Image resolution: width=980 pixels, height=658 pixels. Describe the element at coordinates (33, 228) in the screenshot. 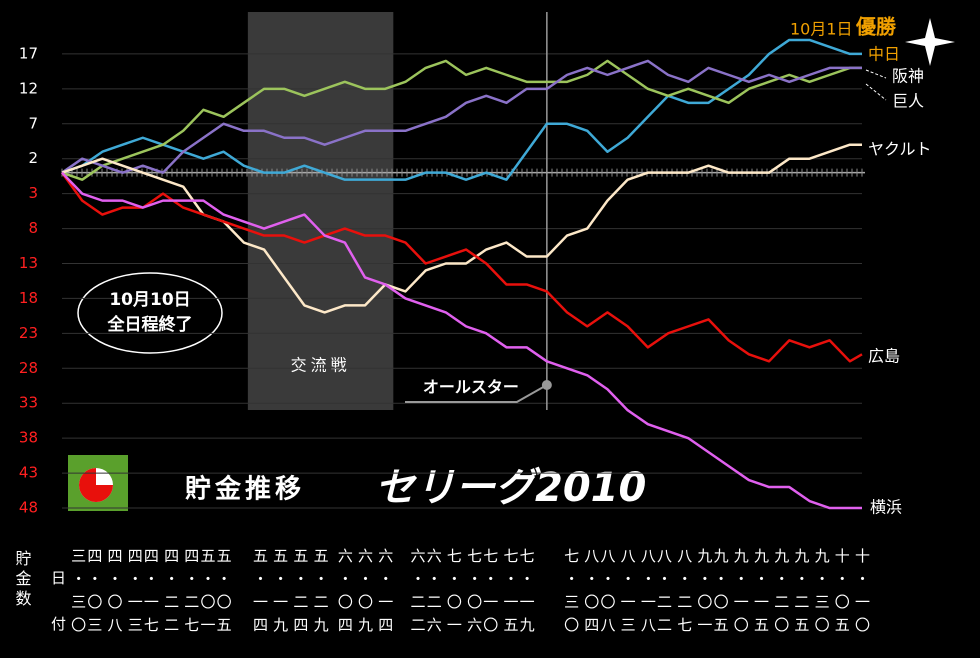

I see `y-tick-label: 8` at that location.